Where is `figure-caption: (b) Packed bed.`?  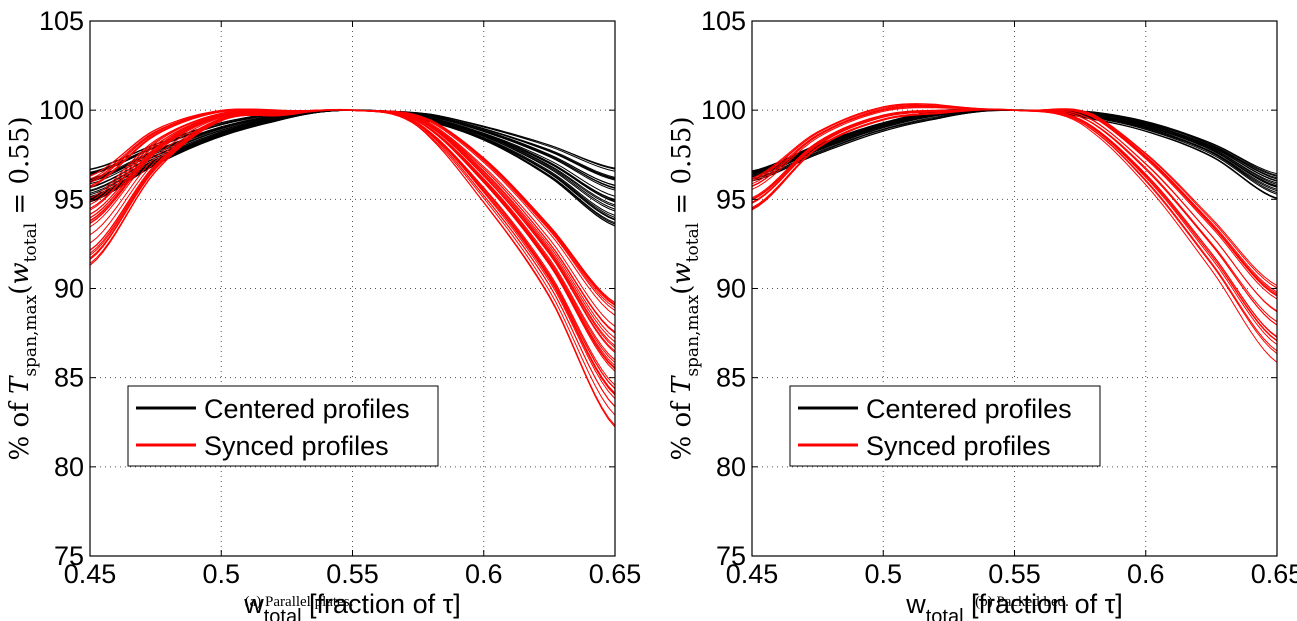
figure-caption: (b) Packed bed. is located at coordinates (1022, 602).